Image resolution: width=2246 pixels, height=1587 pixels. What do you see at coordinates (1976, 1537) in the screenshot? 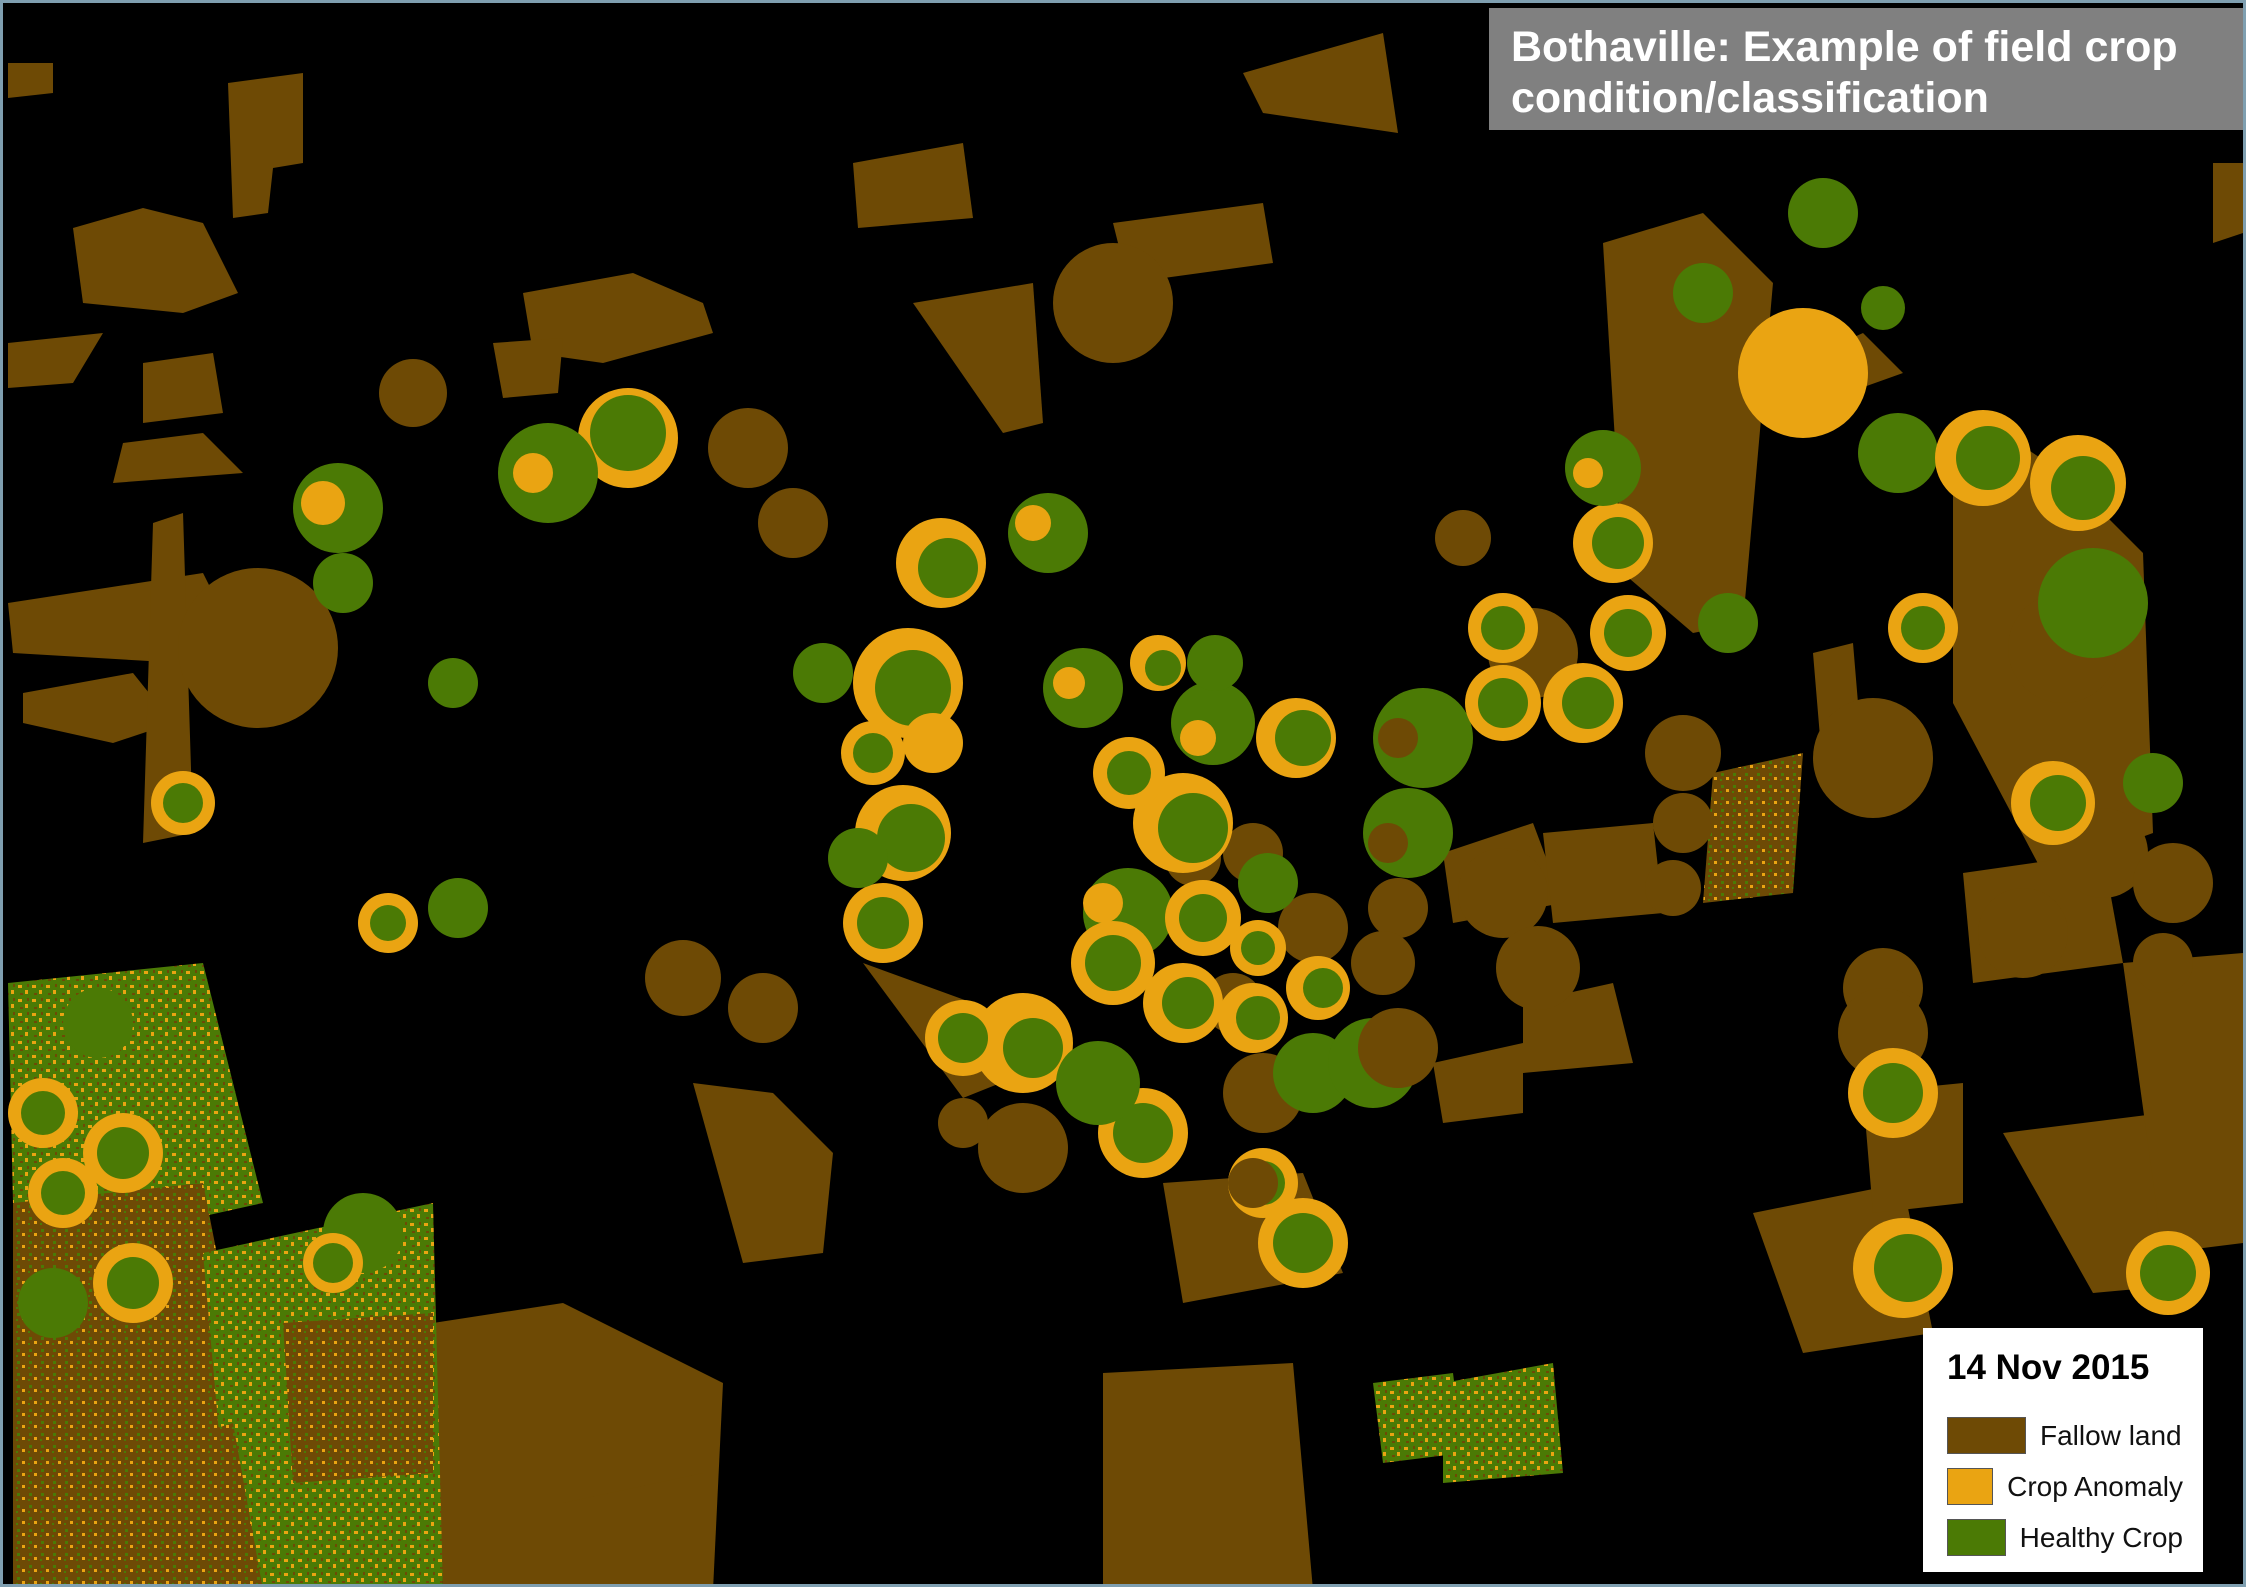
I see `legend-swatch-healthy-crop` at bounding box center [1976, 1537].